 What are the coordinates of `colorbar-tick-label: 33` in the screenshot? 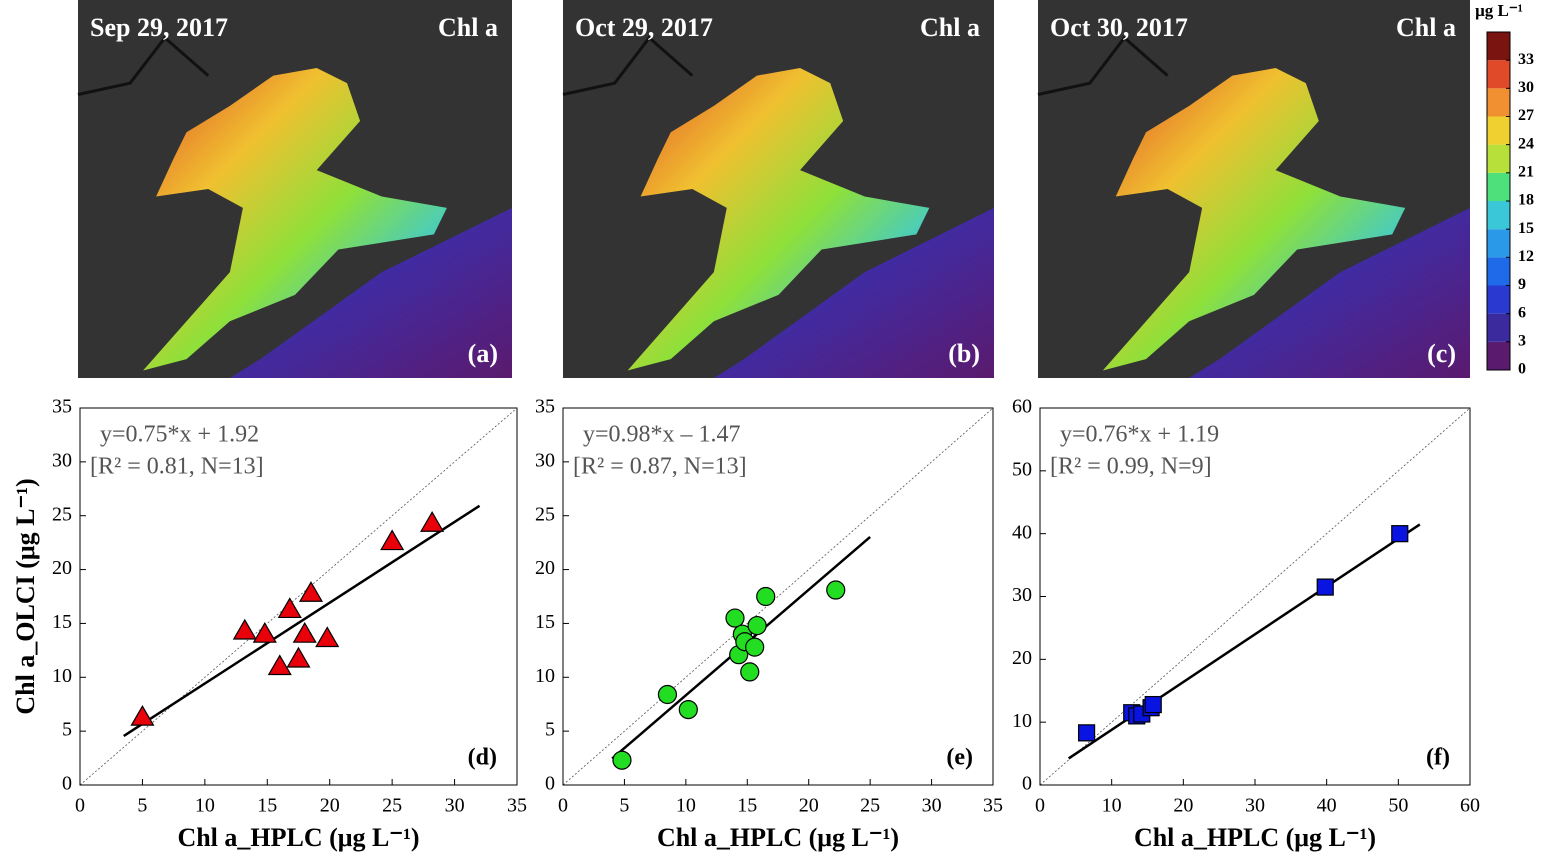 It's located at (1526, 59).